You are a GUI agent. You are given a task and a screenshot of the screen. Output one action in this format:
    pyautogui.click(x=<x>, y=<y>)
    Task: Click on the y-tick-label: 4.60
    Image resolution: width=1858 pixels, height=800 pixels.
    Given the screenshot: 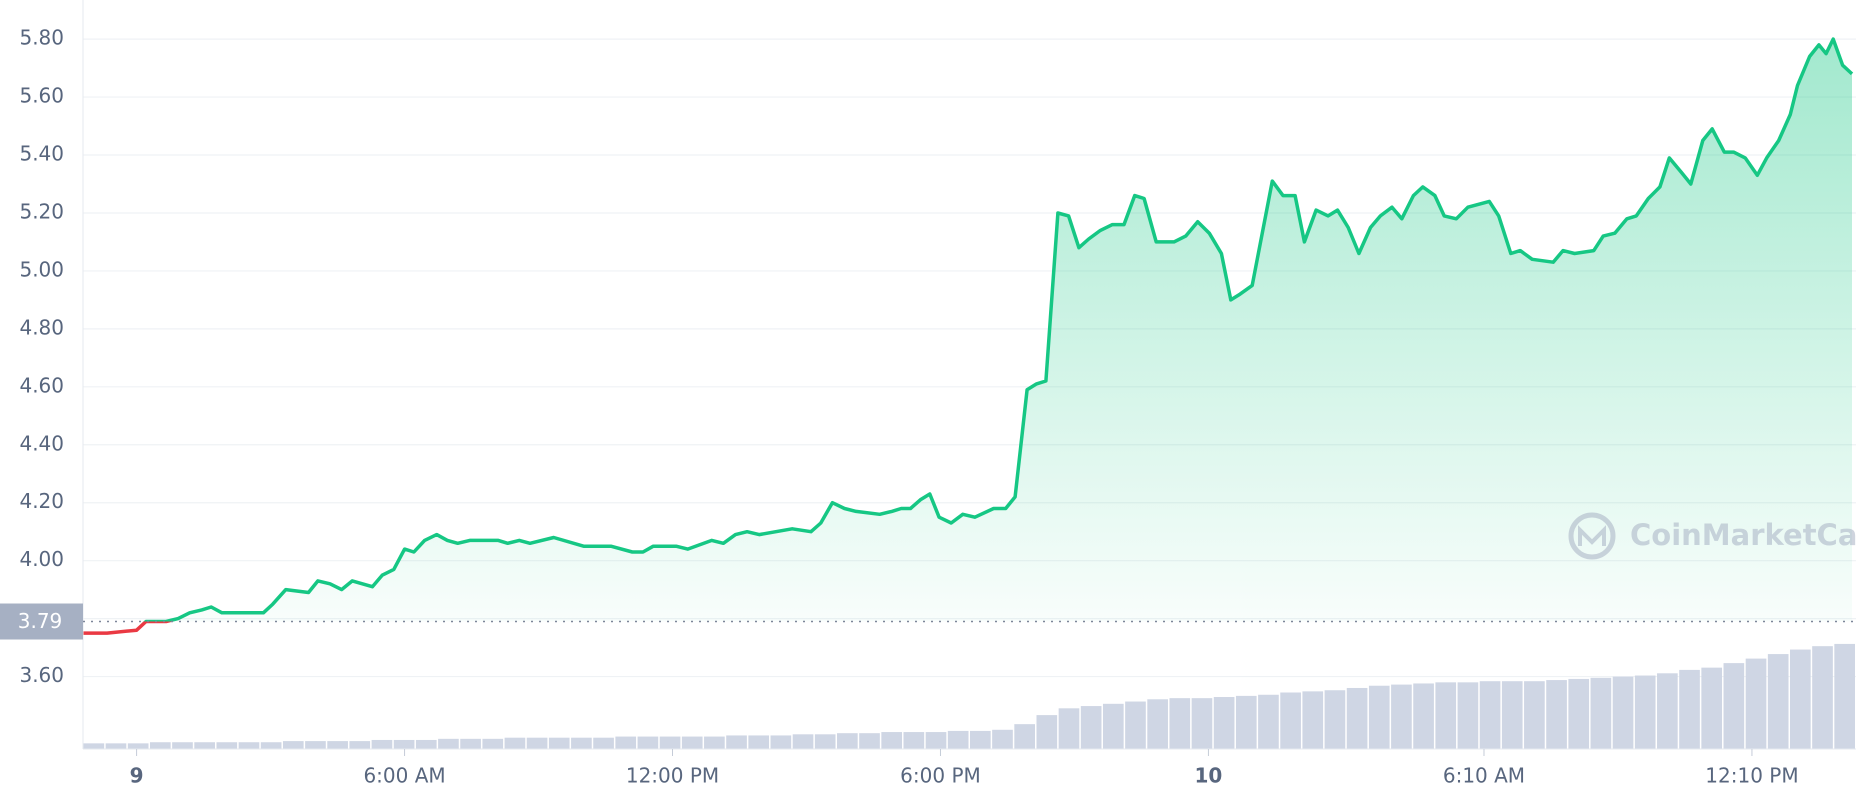 What is the action you would take?
    pyautogui.click(x=41, y=385)
    